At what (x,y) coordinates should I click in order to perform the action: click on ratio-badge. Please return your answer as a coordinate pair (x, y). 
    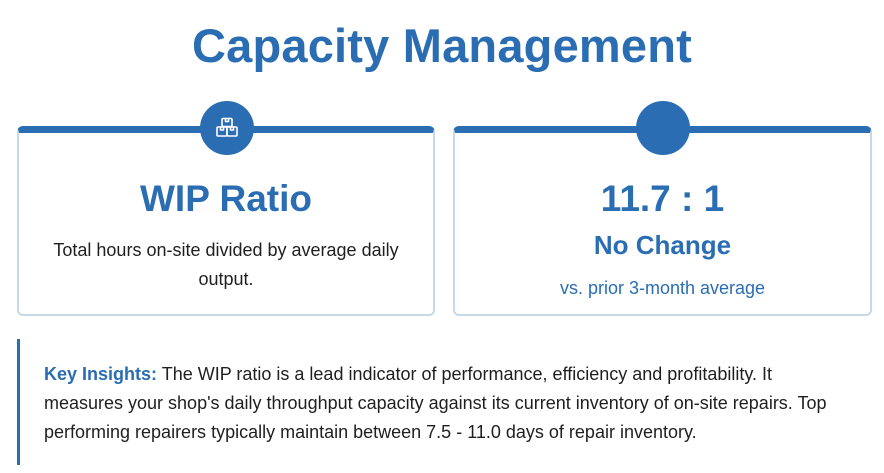
    Looking at the image, I should click on (663, 128).